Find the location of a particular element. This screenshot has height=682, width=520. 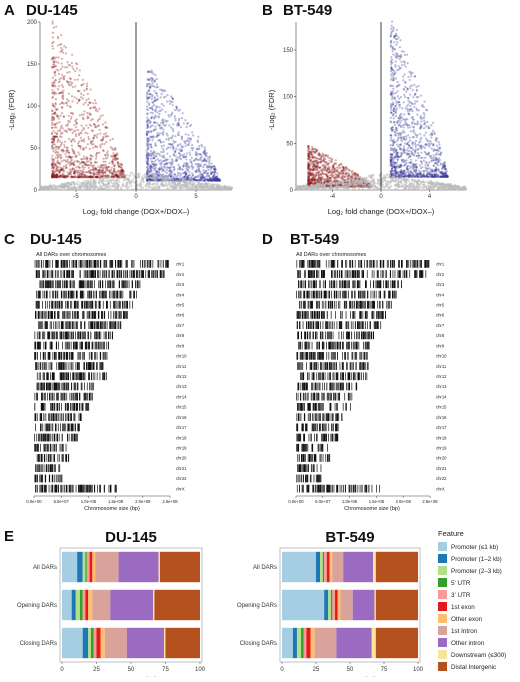

volcano-a-ytick-label: 200 is located at coordinates (32, 23).